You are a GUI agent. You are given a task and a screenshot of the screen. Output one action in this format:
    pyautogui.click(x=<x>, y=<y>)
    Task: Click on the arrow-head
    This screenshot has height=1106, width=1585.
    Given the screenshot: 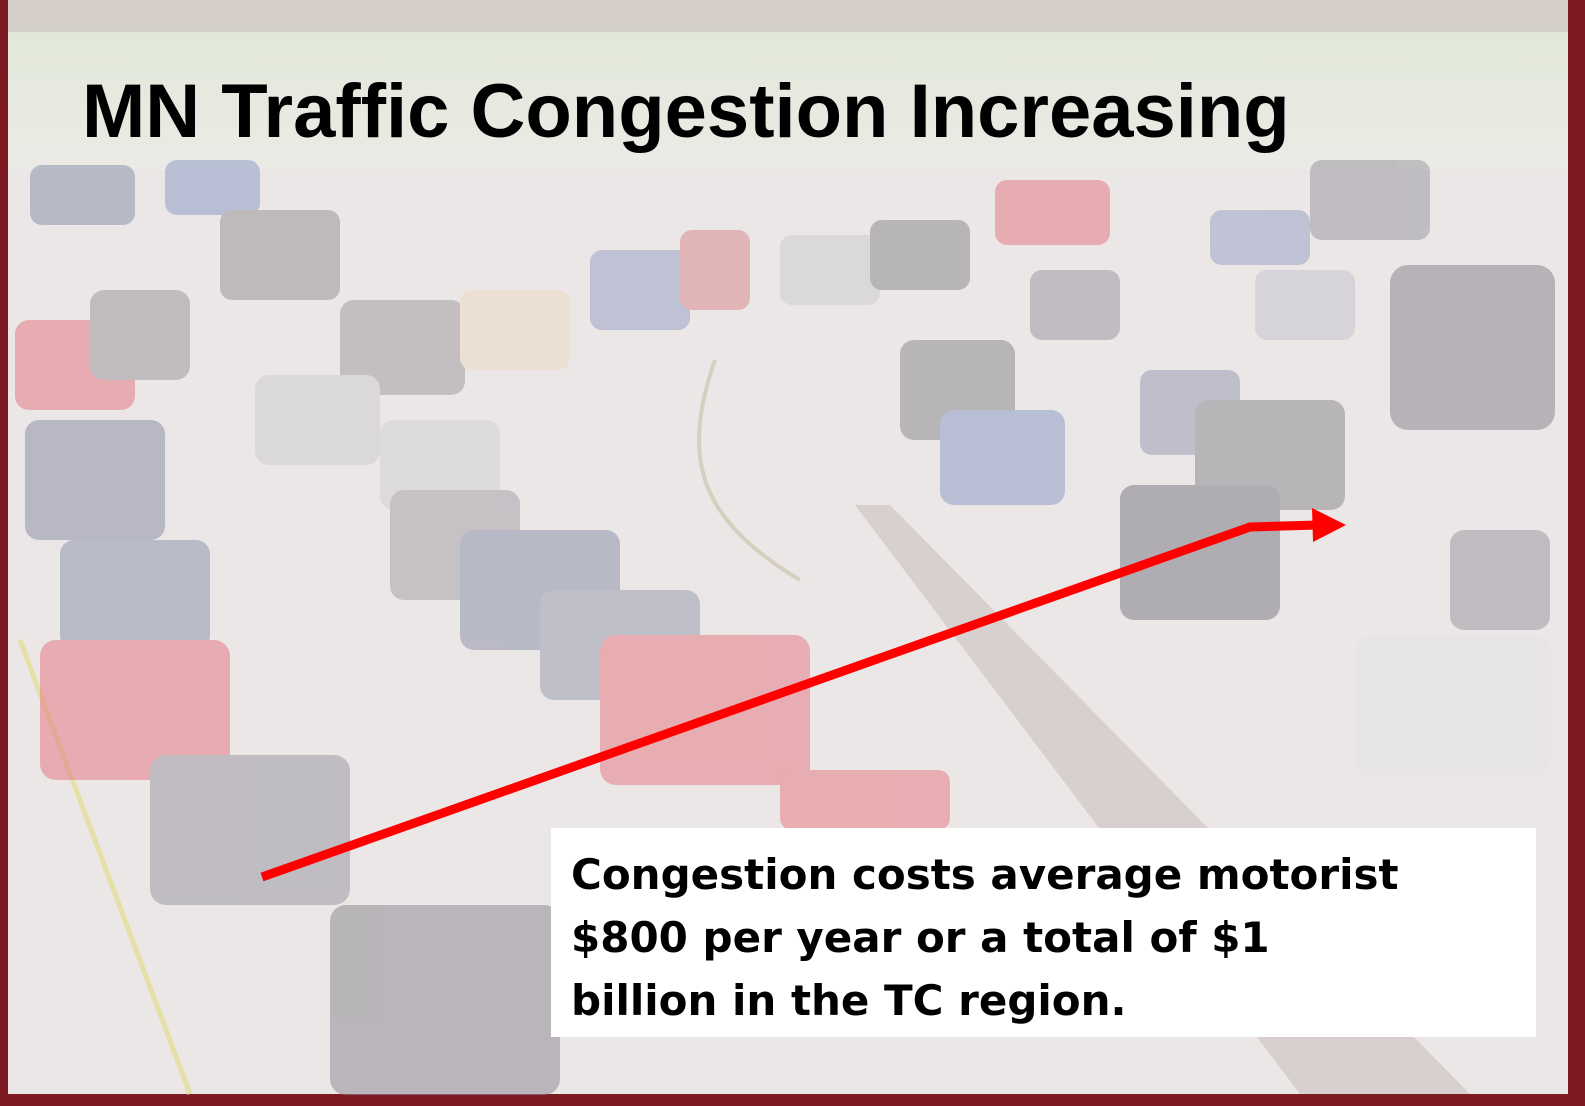 What is the action you would take?
    pyautogui.click(x=1329, y=525)
    